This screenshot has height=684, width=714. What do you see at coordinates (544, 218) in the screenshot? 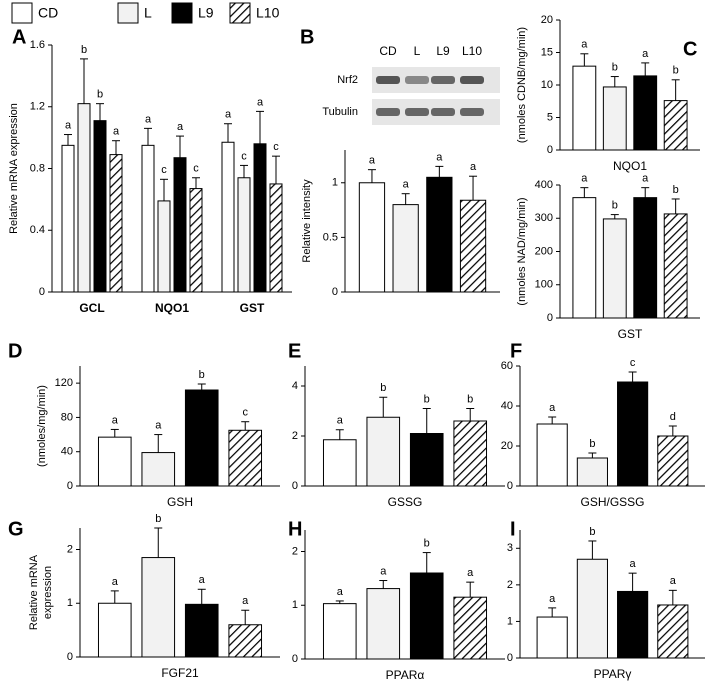
I see `y-tick-label: 300` at bounding box center [544, 218].